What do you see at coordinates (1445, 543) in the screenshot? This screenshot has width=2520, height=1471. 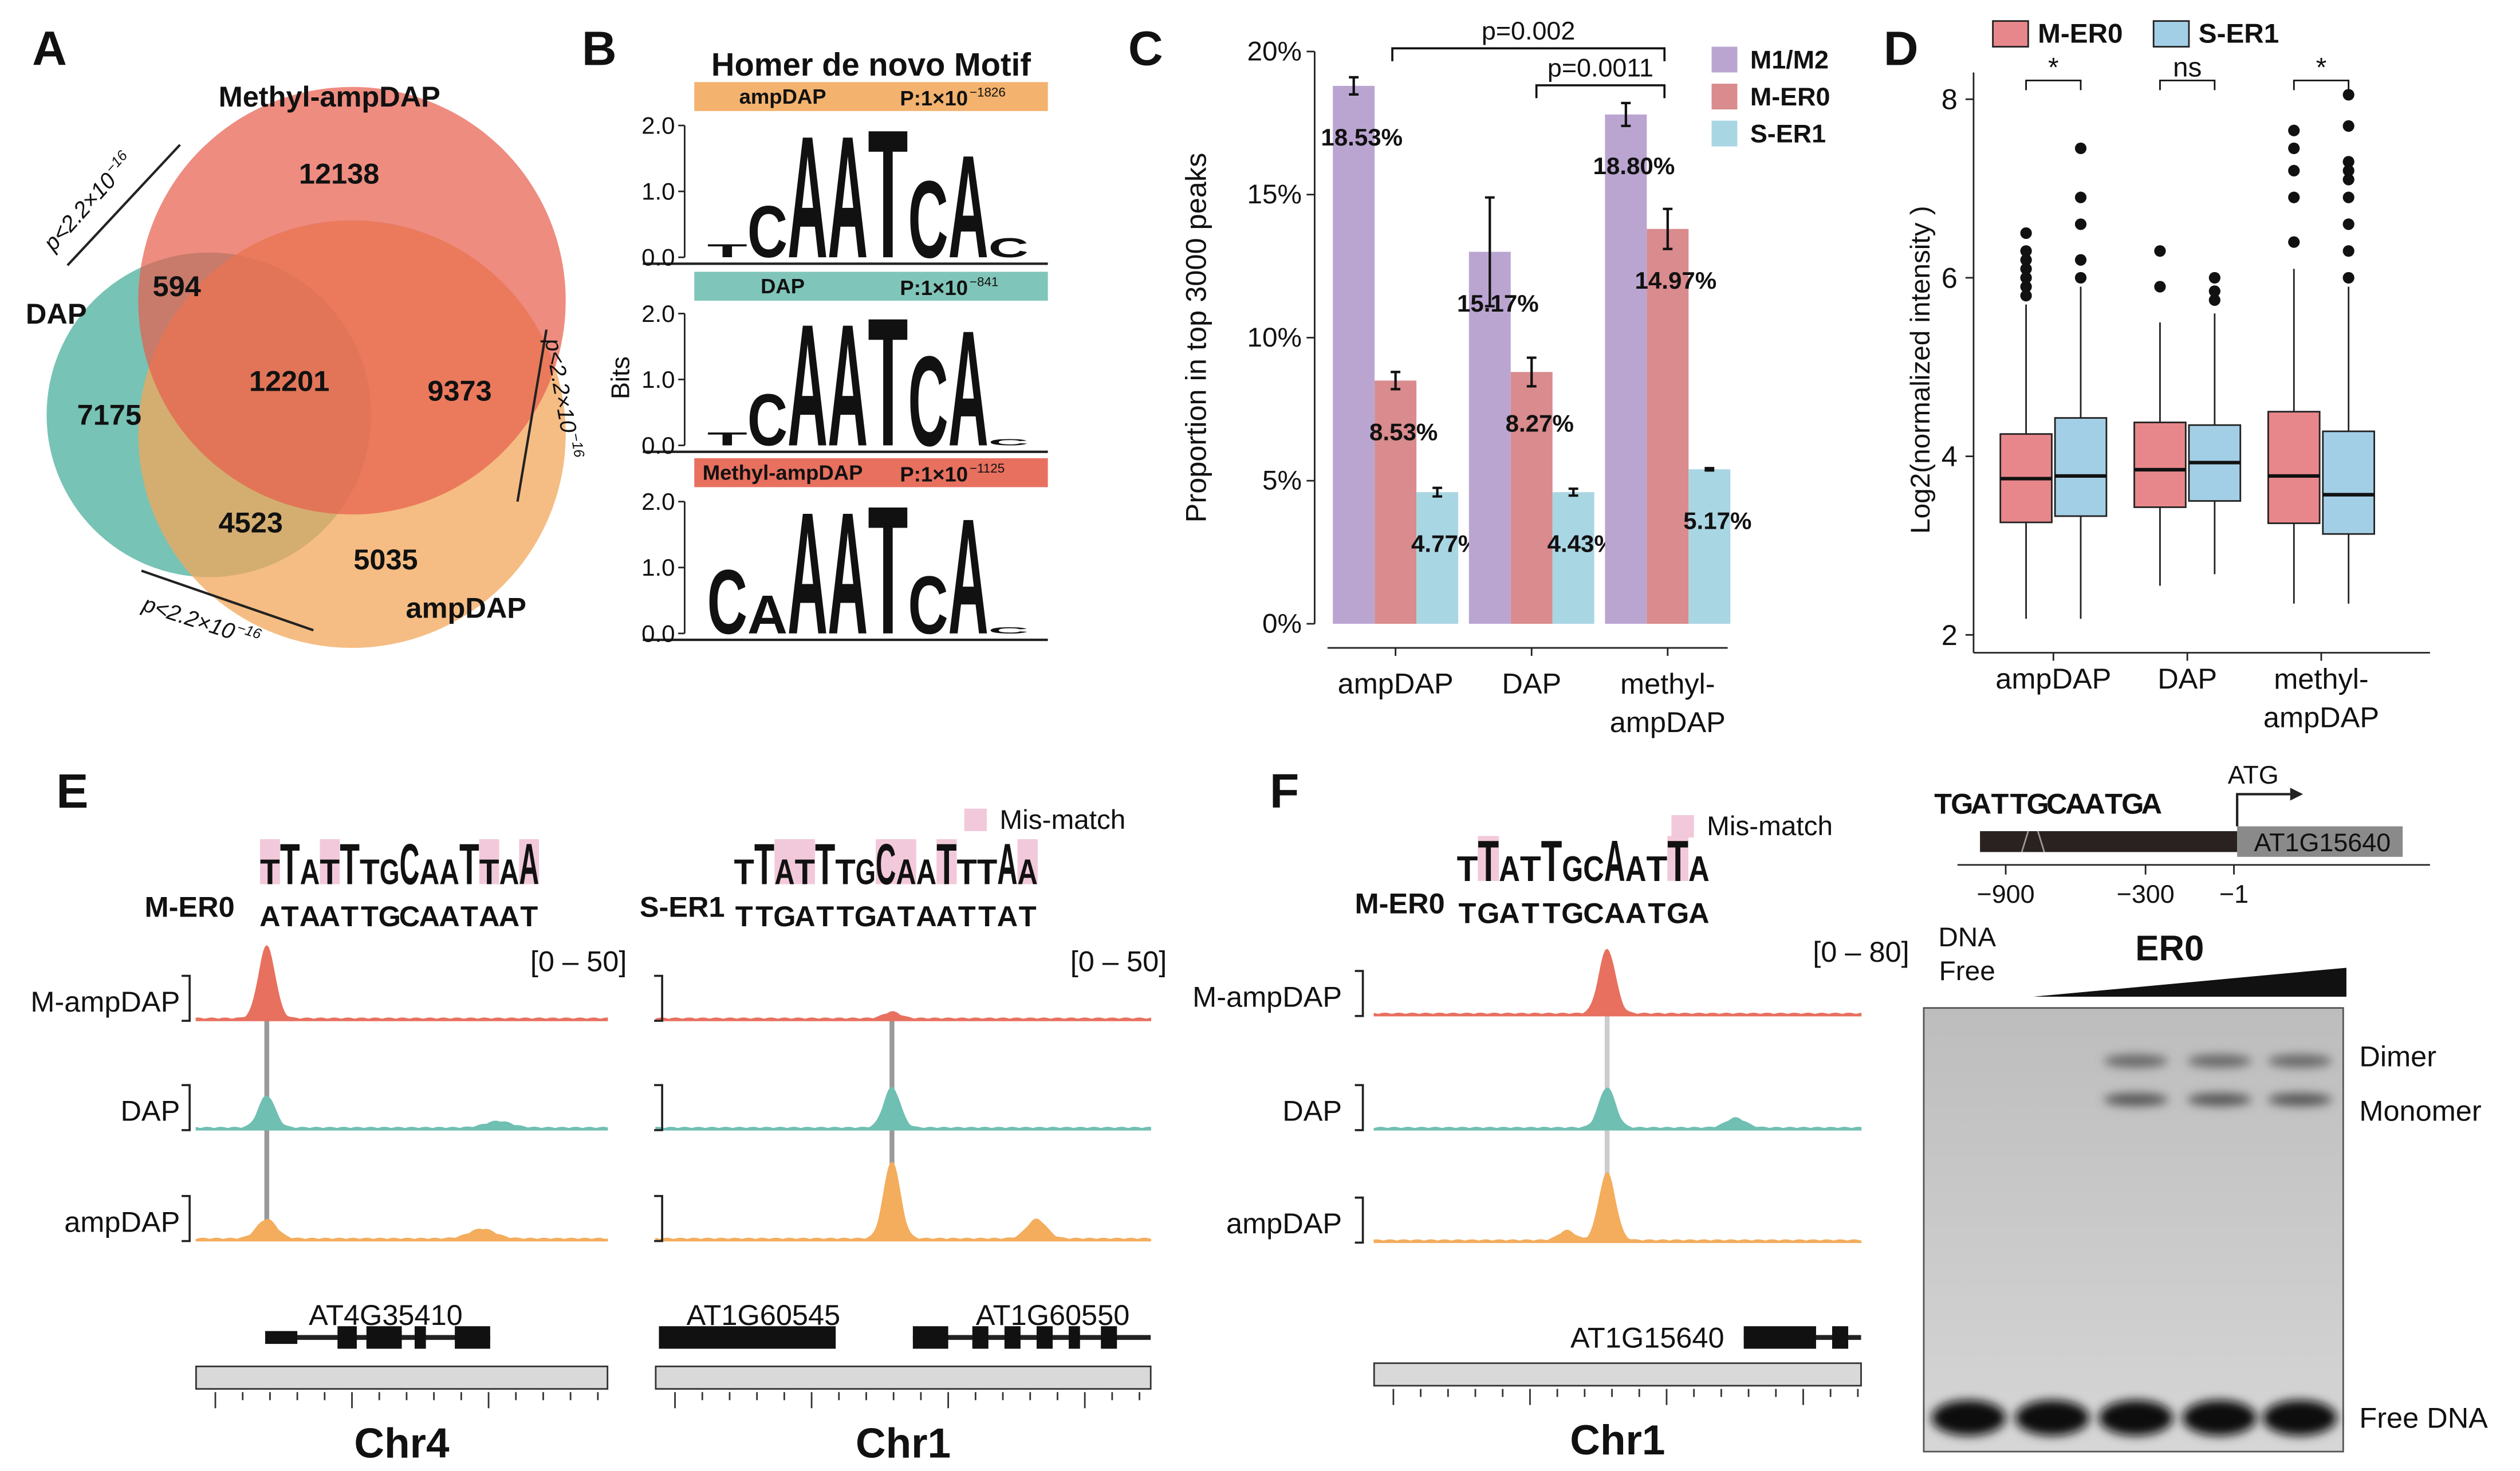 I see `value-label: 4.77%` at bounding box center [1445, 543].